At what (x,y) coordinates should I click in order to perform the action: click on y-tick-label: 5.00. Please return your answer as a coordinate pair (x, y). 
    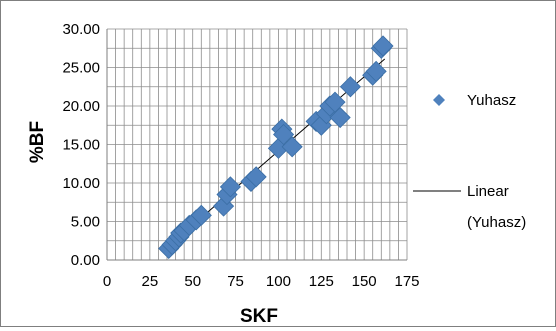
    Looking at the image, I should click on (85, 222).